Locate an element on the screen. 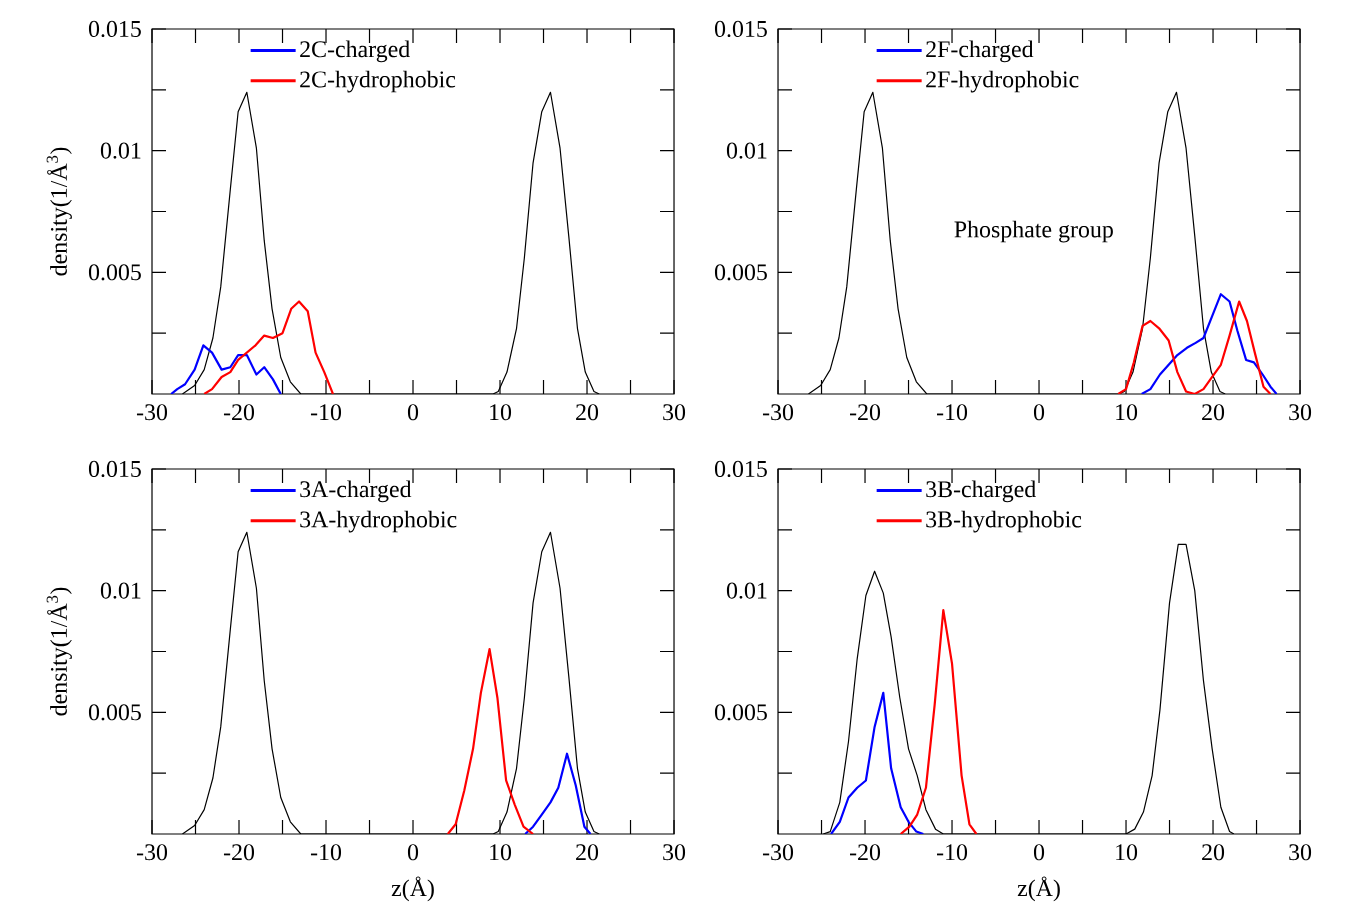 Image resolution: width=1345 pixels, height=915 pixels. legend-label: 2C-hydrophobic is located at coordinates (378, 81).